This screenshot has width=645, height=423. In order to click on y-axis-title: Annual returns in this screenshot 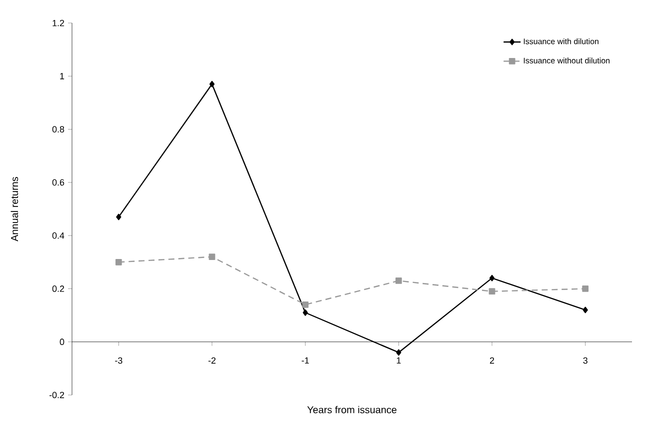, I will do `click(14, 209)`.